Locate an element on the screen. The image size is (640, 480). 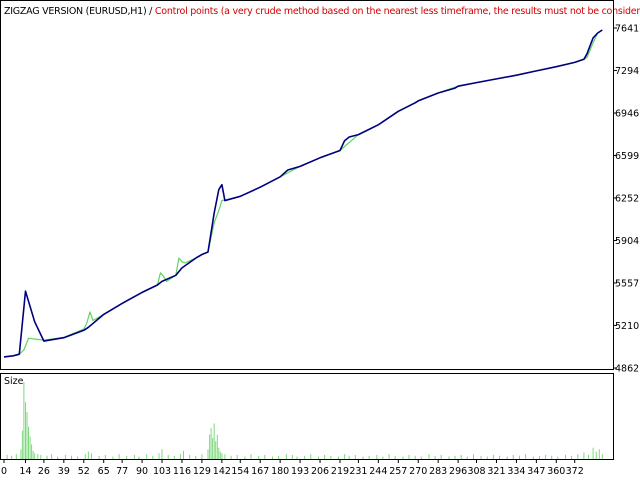
size-bars-group is located at coordinates (304, 420).